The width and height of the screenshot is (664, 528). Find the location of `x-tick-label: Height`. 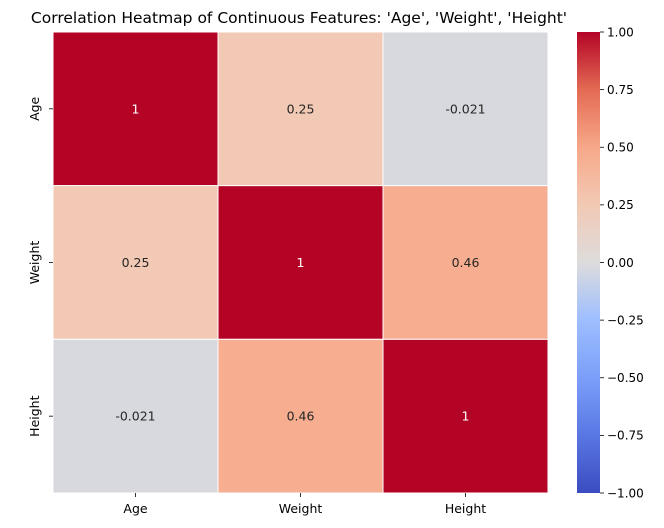

x-tick-label: Height is located at coordinates (465, 508).